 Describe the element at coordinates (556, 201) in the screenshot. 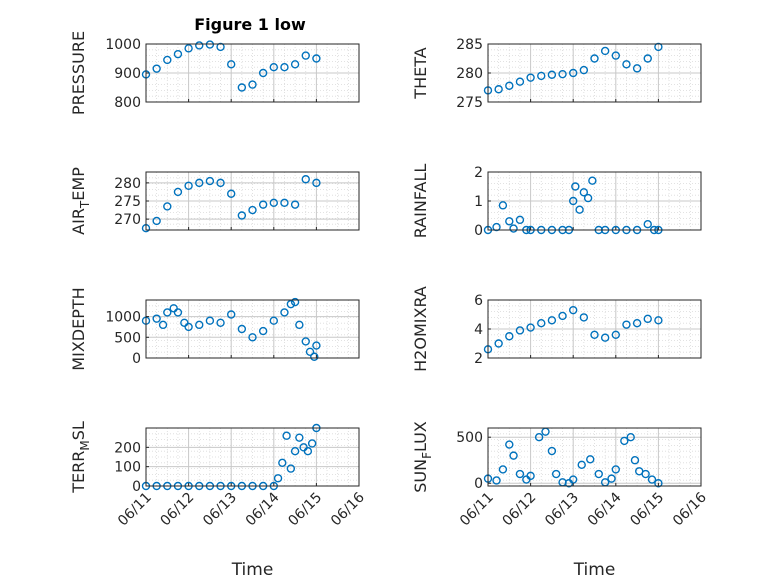

I see `subplot-4: 0 1 2 RAINFALL` at that location.